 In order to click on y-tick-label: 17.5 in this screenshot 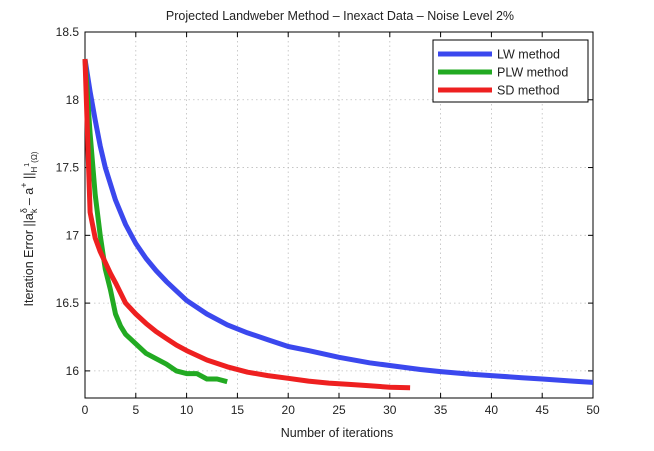, I will do `click(68, 168)`.